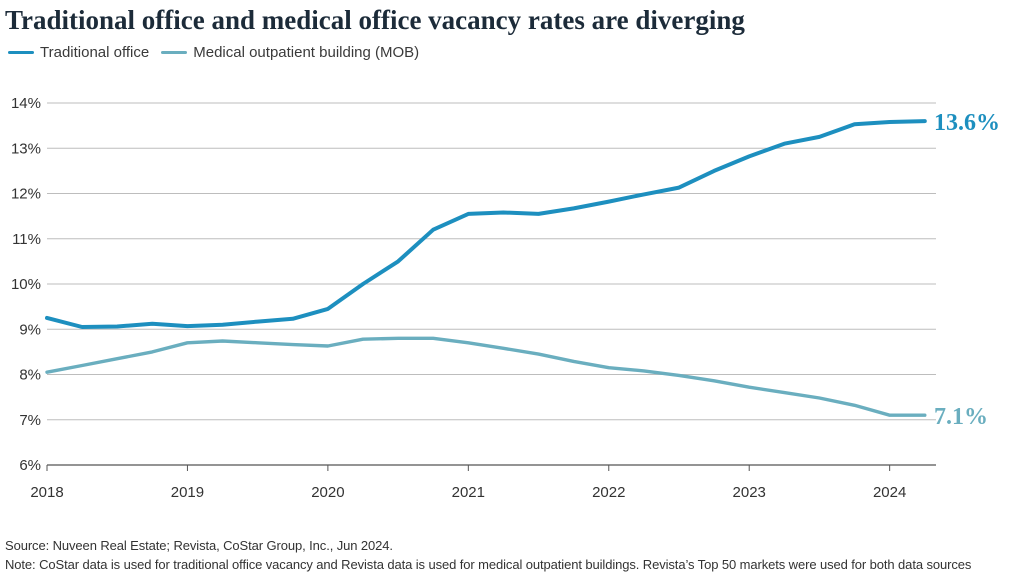 This screenshot has height=582, width=1013. What do you see at coordinates (187, 492) in the screenshot?
I see `x-tick-label: 2019` at bounding box center [187, 492].